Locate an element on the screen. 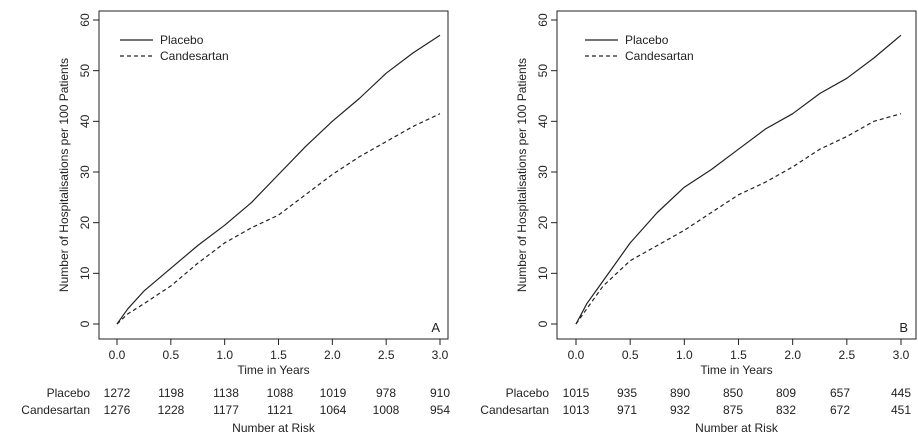 This screenshot has height=439, width=918. risk-value: 1088 is located at coordinates (280, 393).